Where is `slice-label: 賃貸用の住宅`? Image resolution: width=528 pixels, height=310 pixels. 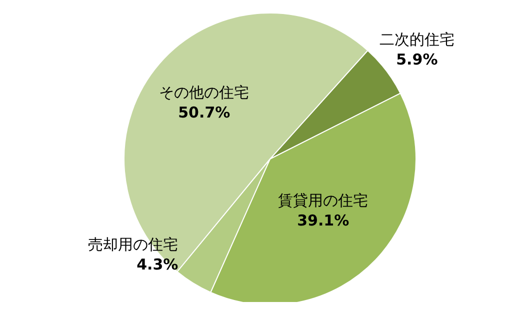
slice-label: 賃貸用の住宅 is located at coordinates (323, 200).